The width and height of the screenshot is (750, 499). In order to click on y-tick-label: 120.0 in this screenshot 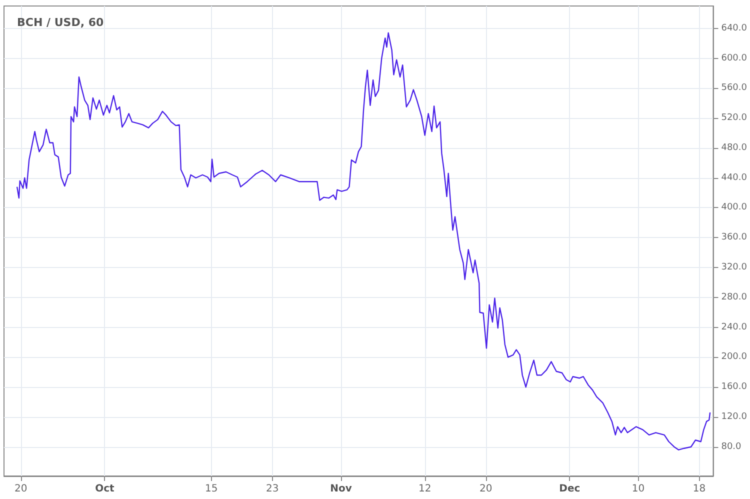, I will do `click(734, 417)`.